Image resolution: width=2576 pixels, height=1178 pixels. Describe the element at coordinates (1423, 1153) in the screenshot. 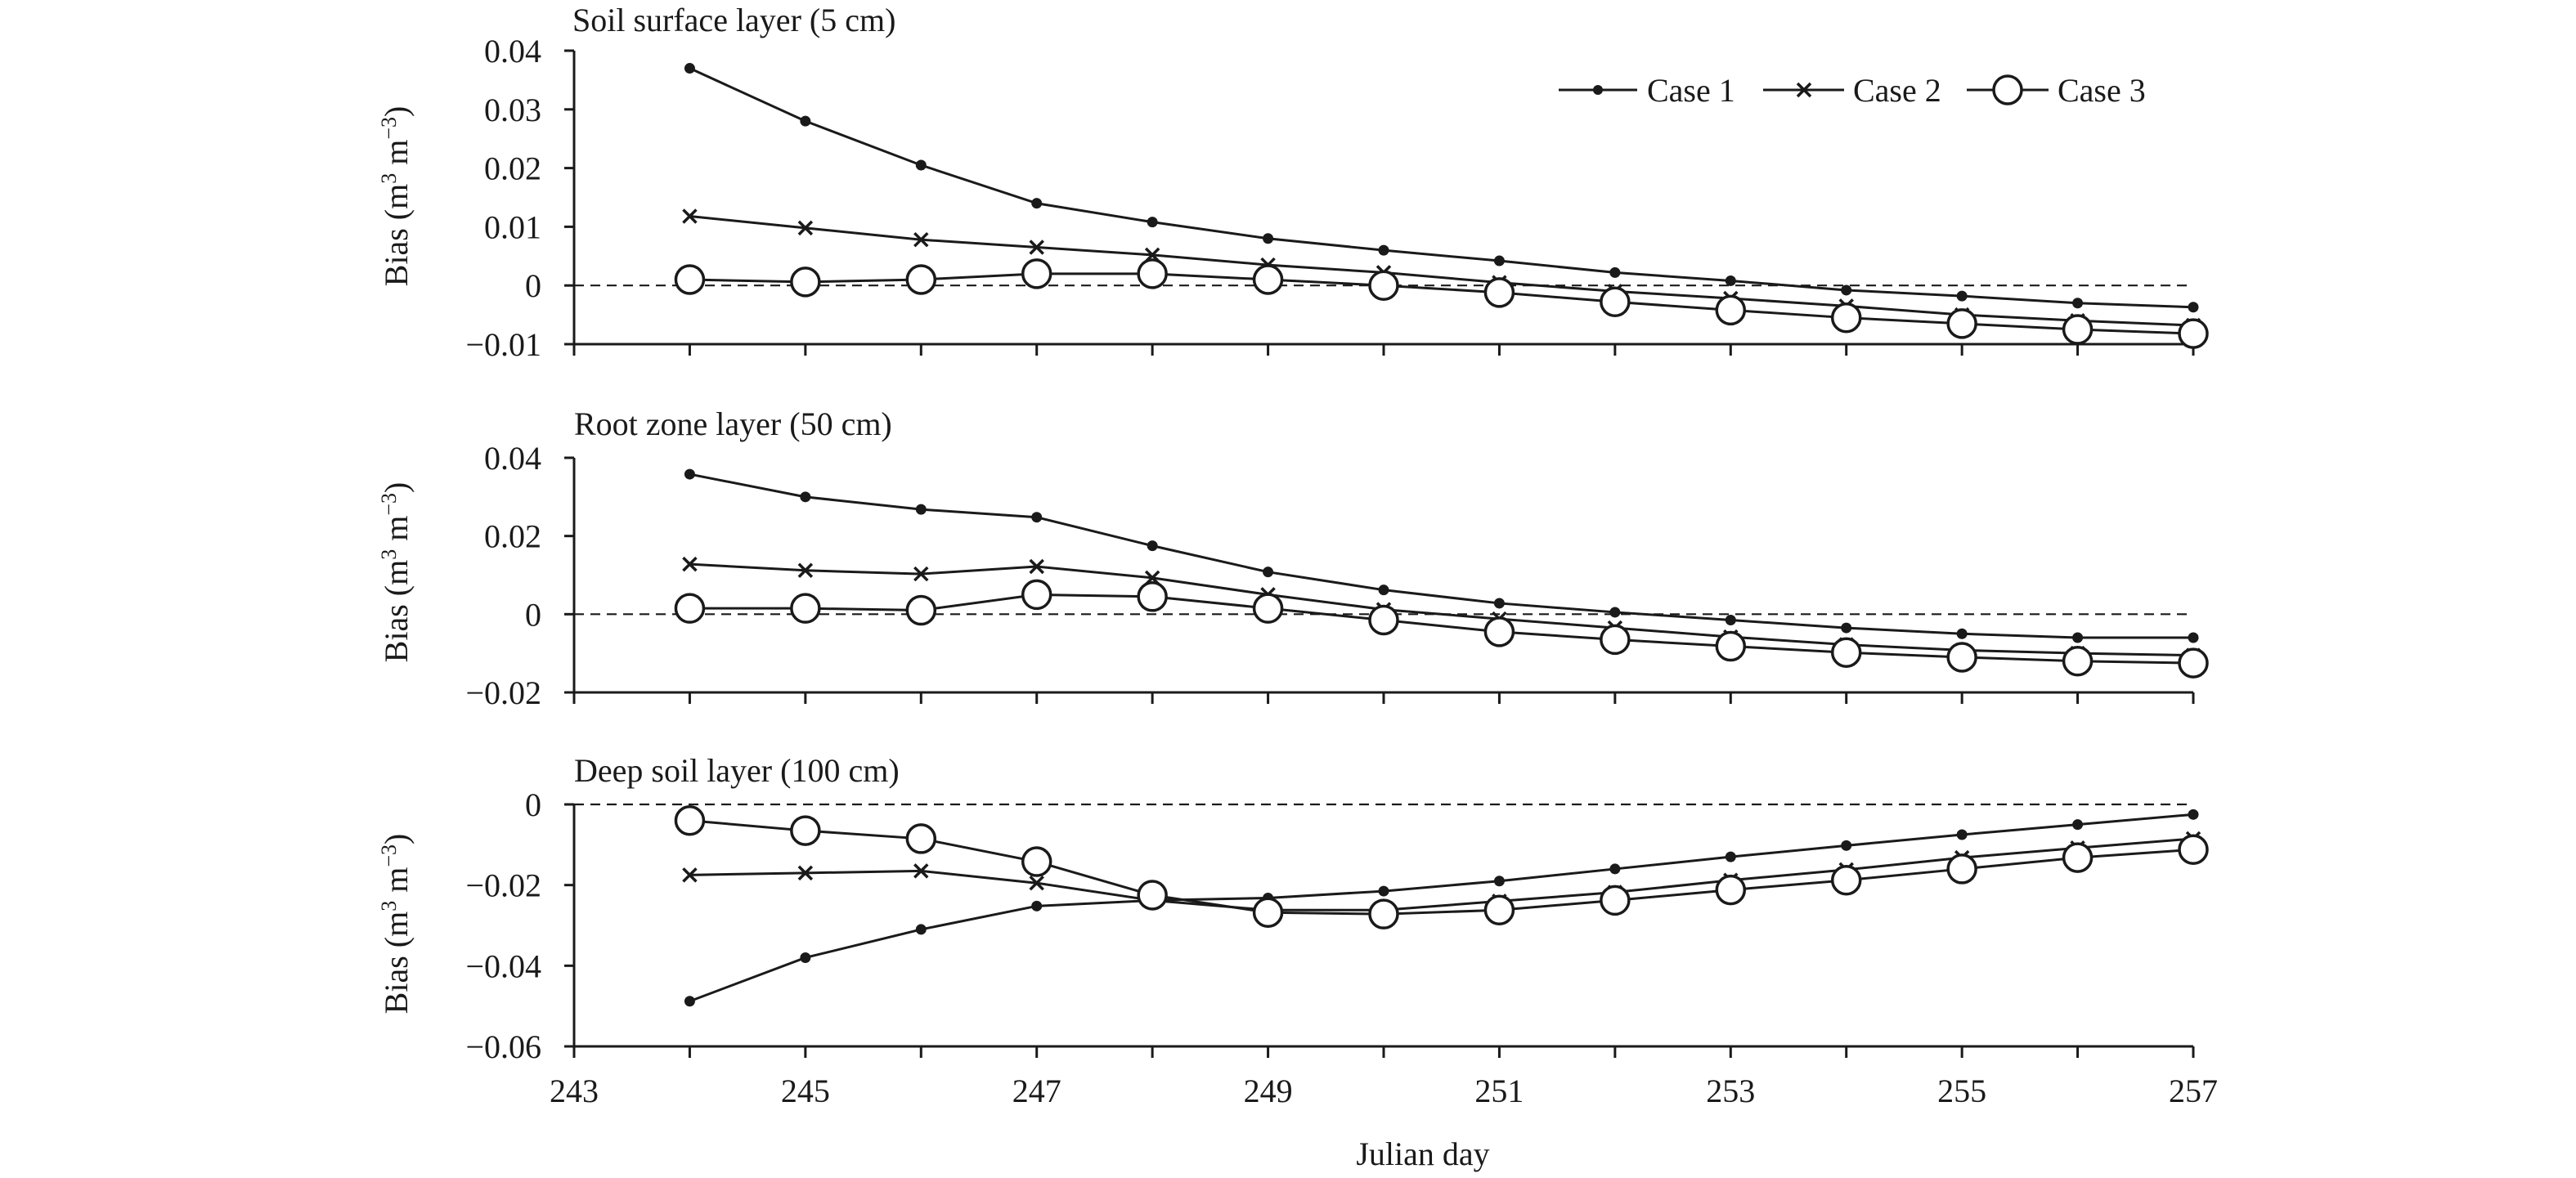

I see `x-axis-label: Julian day` at that location.